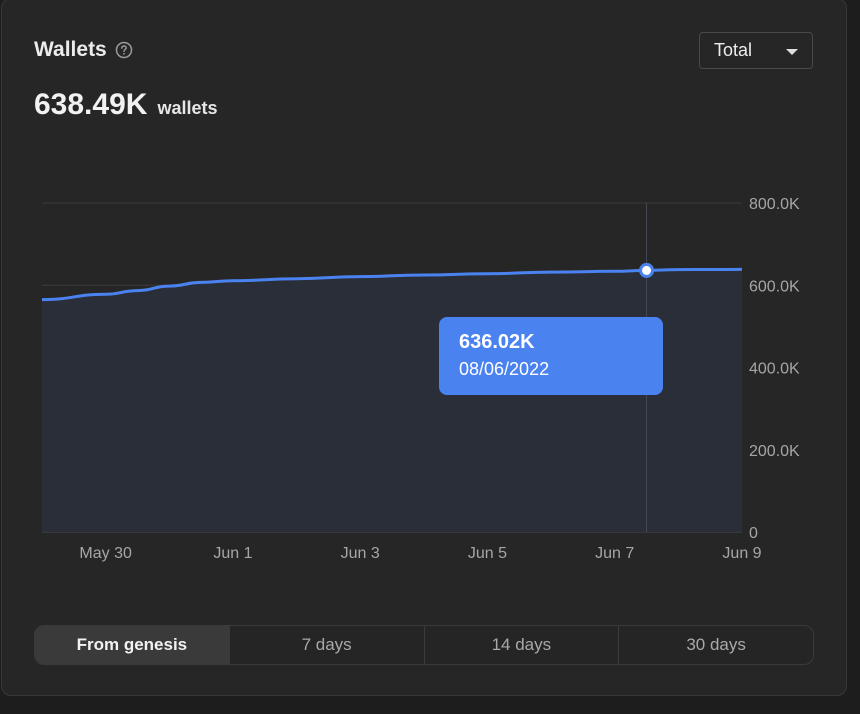 This screenshot has height=714, width=860. What do you see at coordinates (614, 553) in the screenshot?
I see `x-tick-label: Jun 7` at bounding box center [614, 553].